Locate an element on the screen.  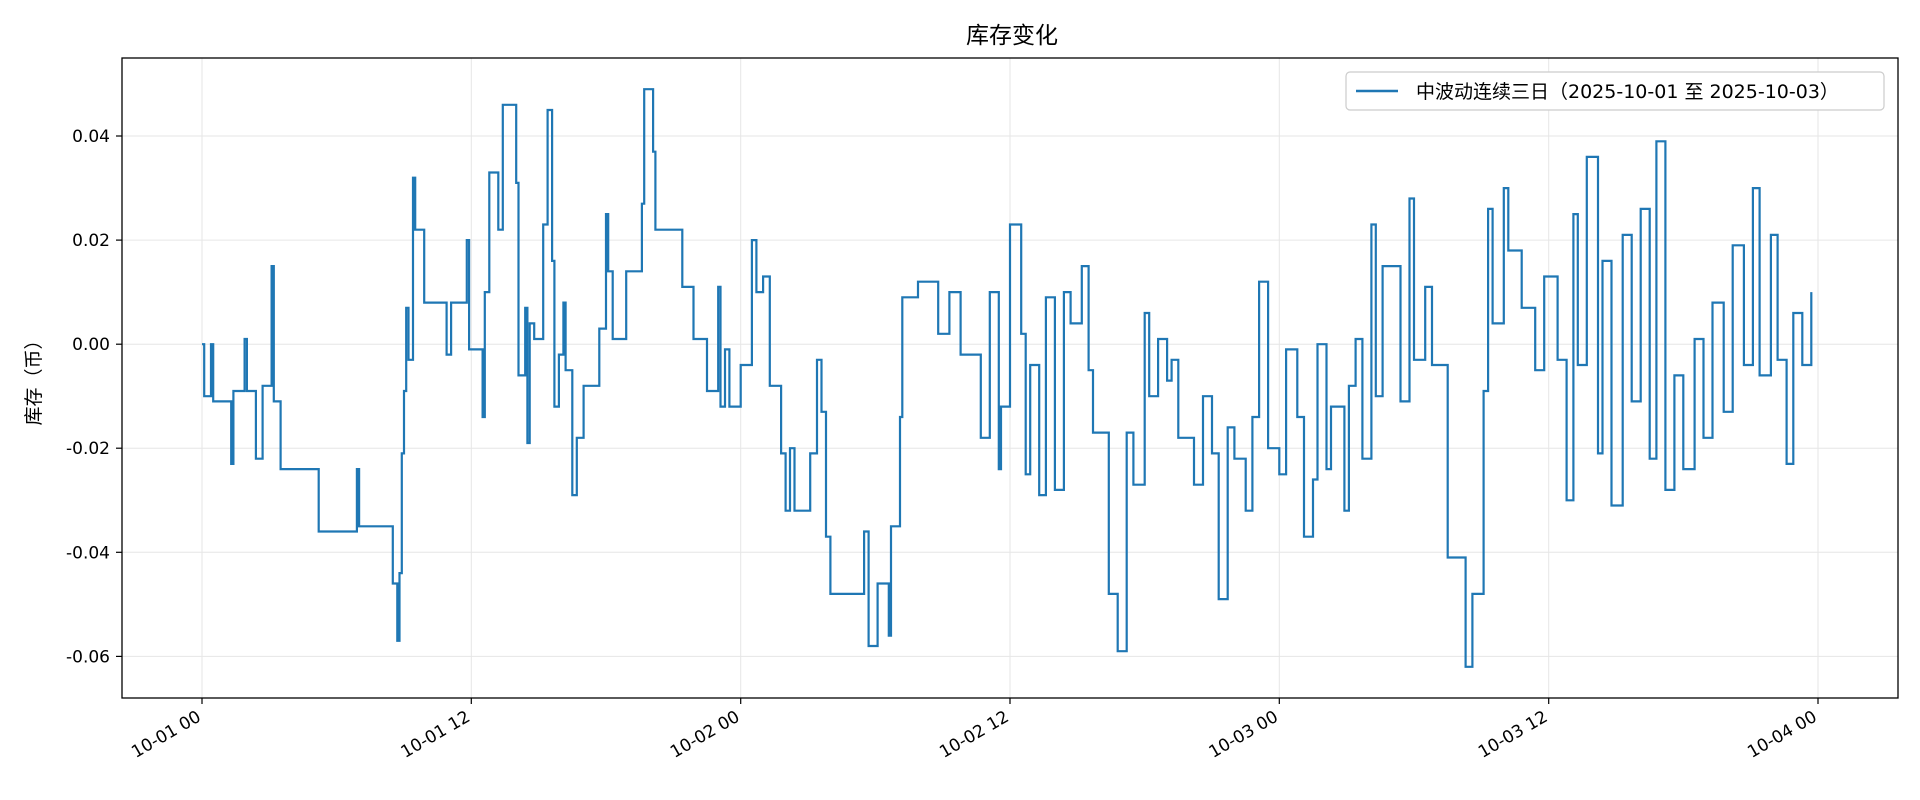
y-tick-label: 0.02 is located at coordinates (91, 241).